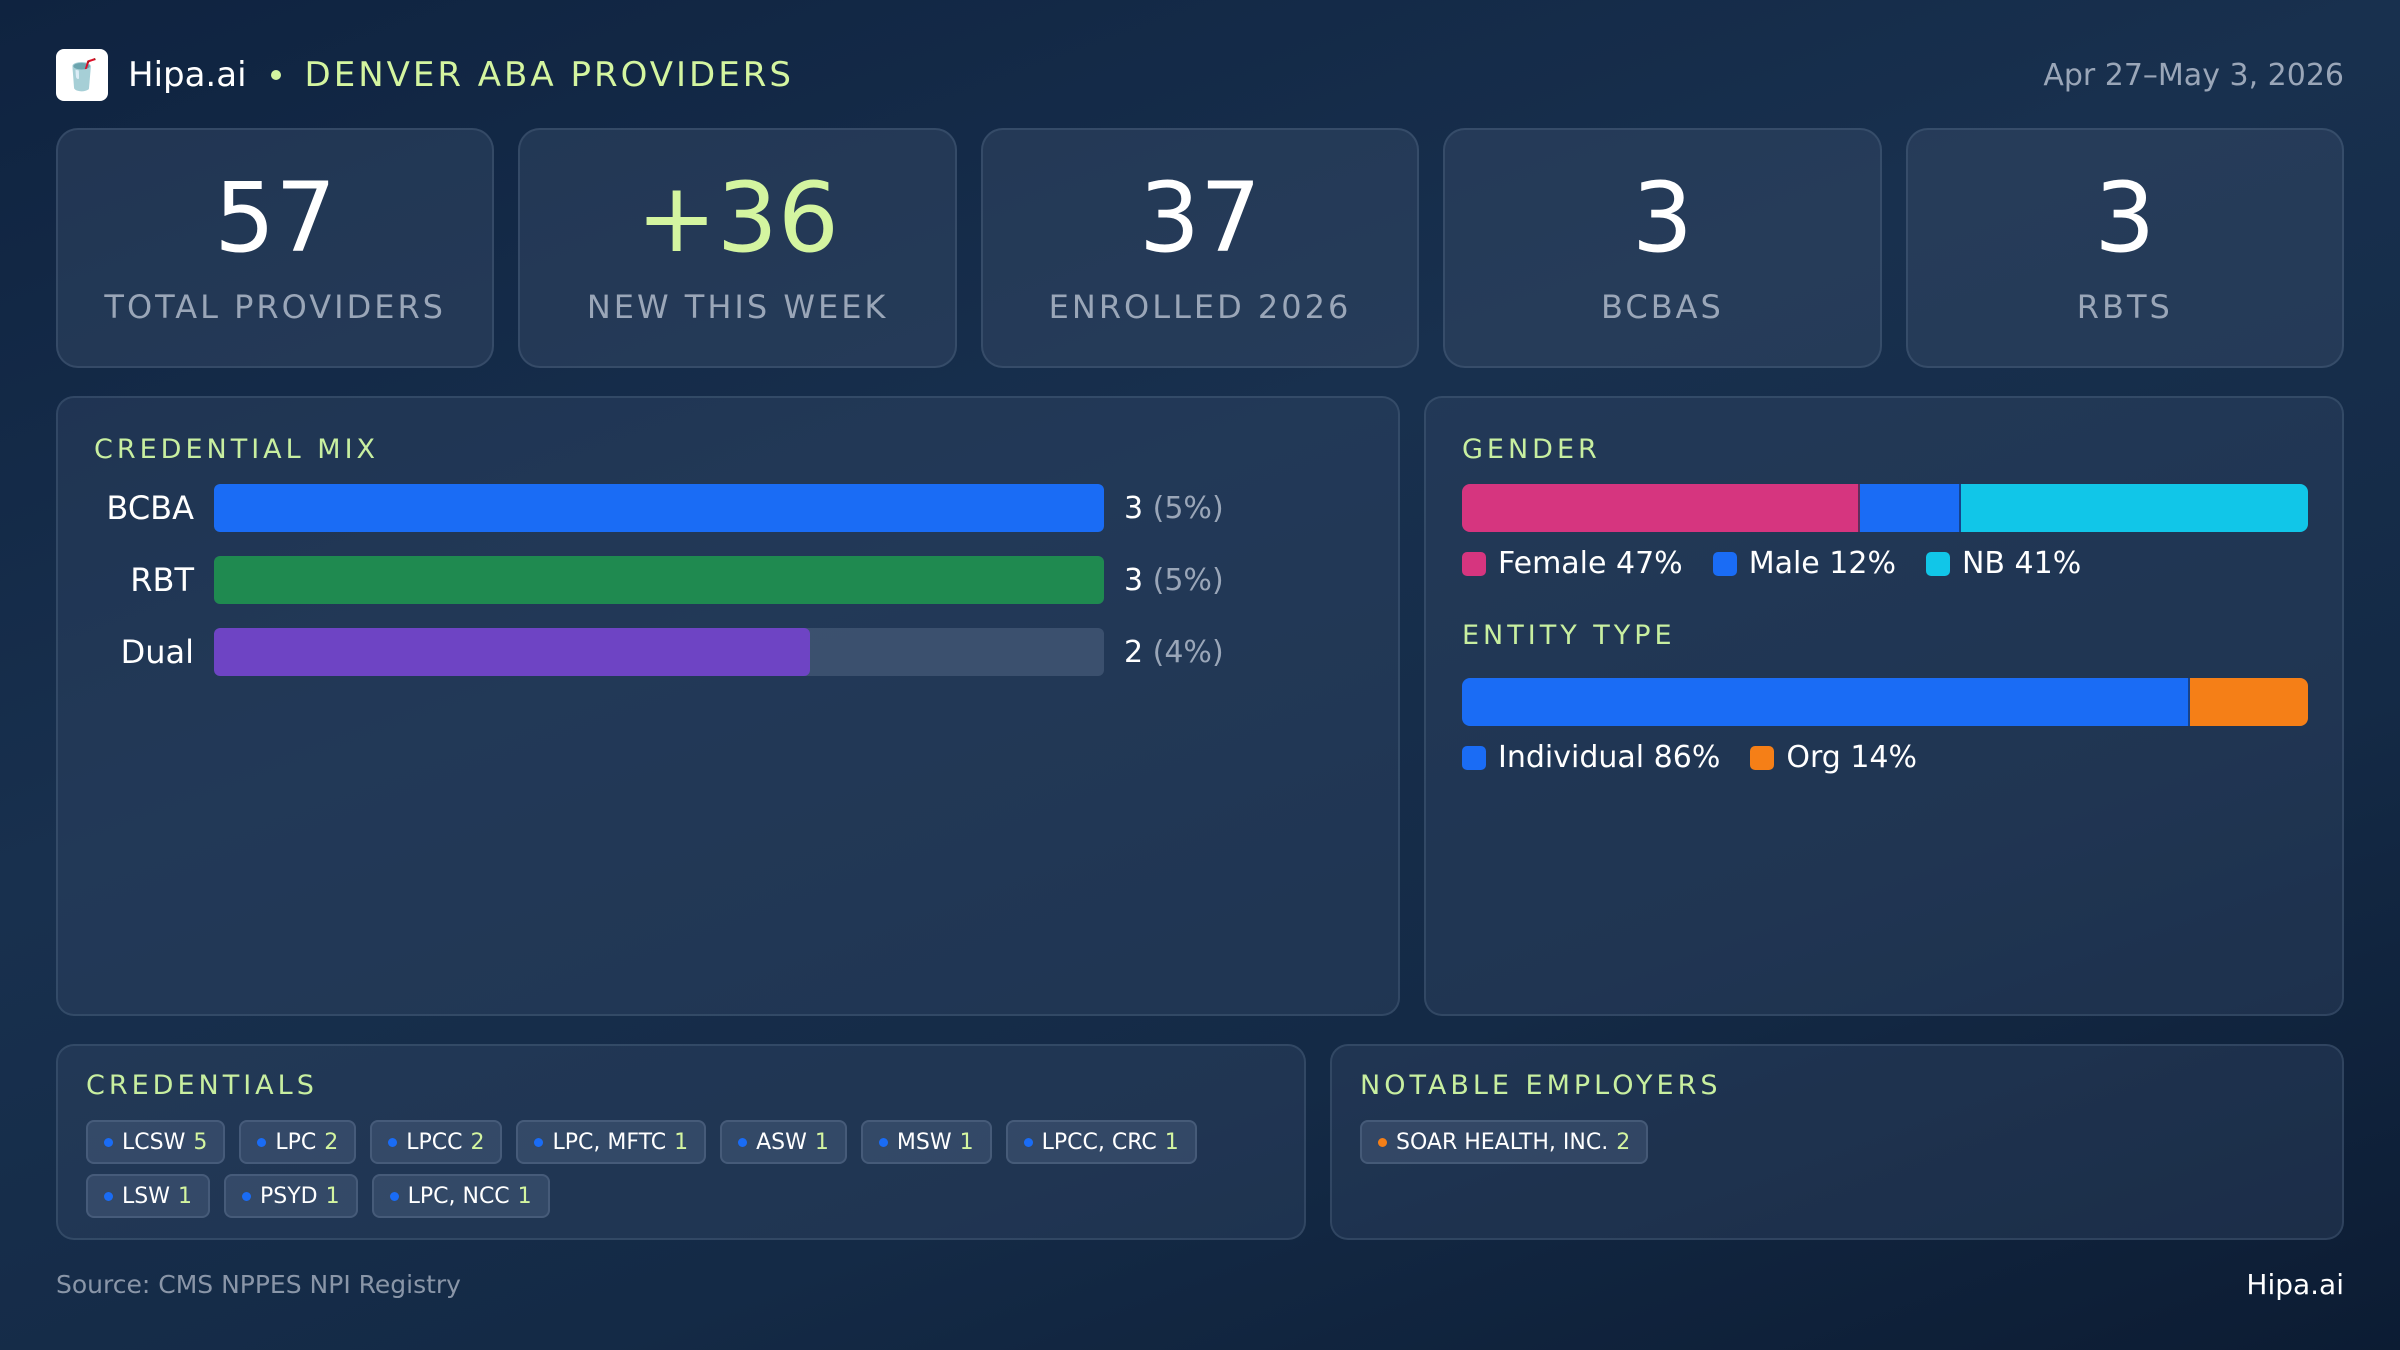  What do you see at coordinates (82, 75) in the screenshot?
I see `drink-cup-icon: 🥤` at bounding box center [82, 75].